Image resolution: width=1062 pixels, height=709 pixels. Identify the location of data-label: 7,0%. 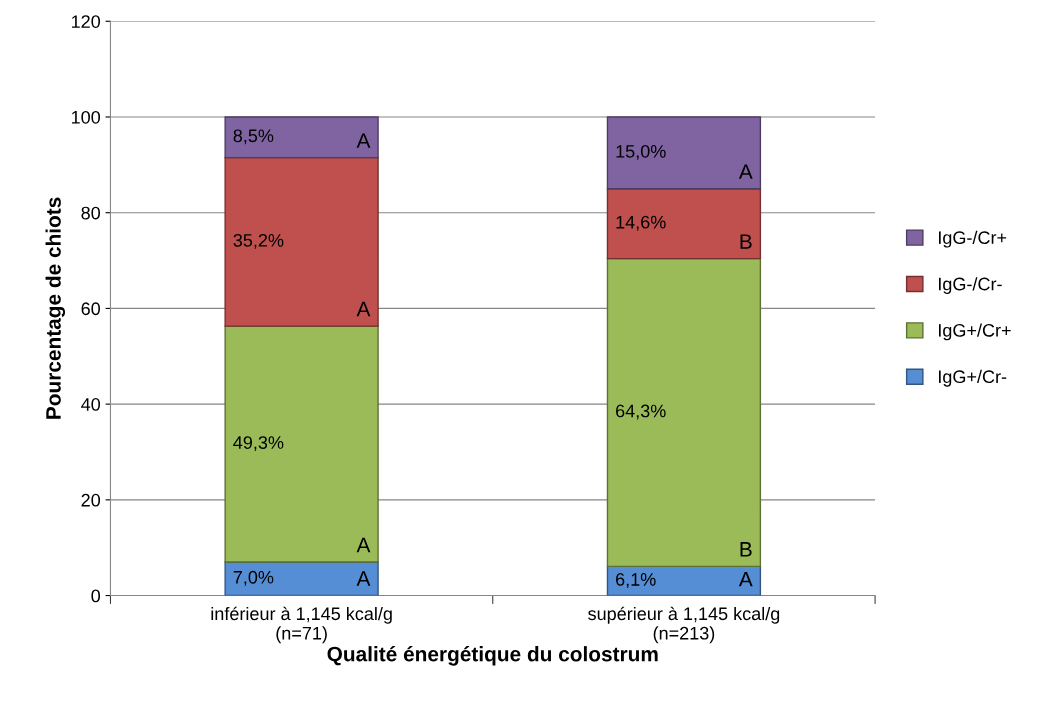
(253, 578).